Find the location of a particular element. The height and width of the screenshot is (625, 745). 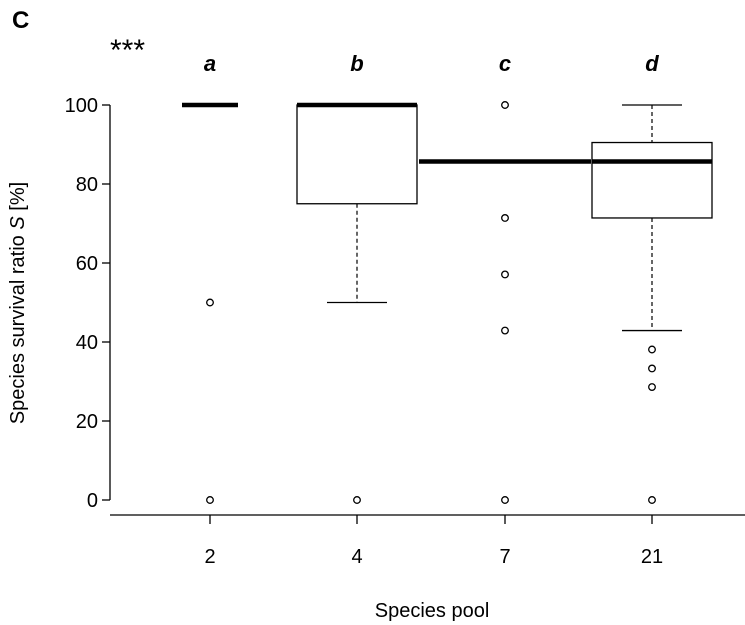

box-group-2: a is located at coordinates (210, 277).